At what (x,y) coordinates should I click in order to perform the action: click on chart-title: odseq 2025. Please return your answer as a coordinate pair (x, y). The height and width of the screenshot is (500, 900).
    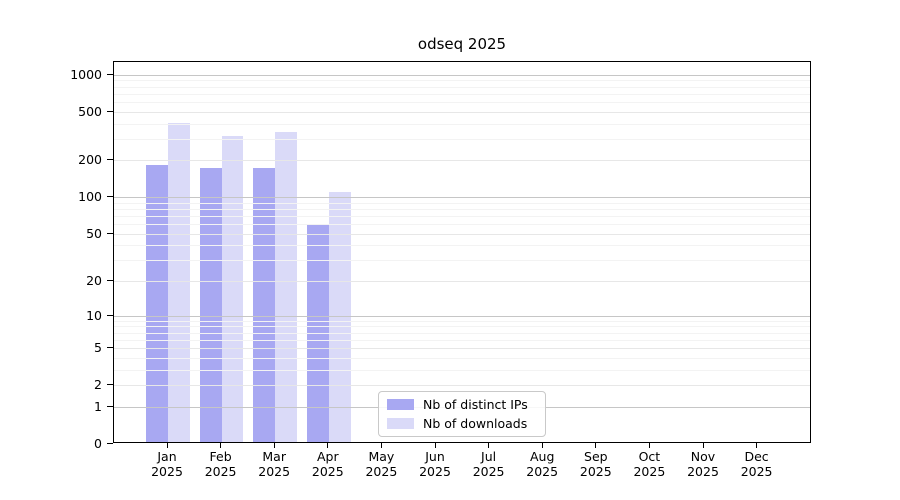
    Looking at the image, I should click on (462, 44).